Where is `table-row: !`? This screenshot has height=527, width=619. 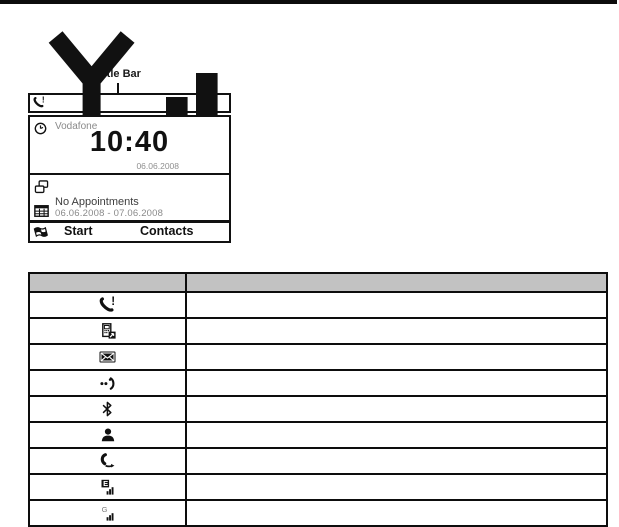 table-row: ! is located at coordinates (318, 305).